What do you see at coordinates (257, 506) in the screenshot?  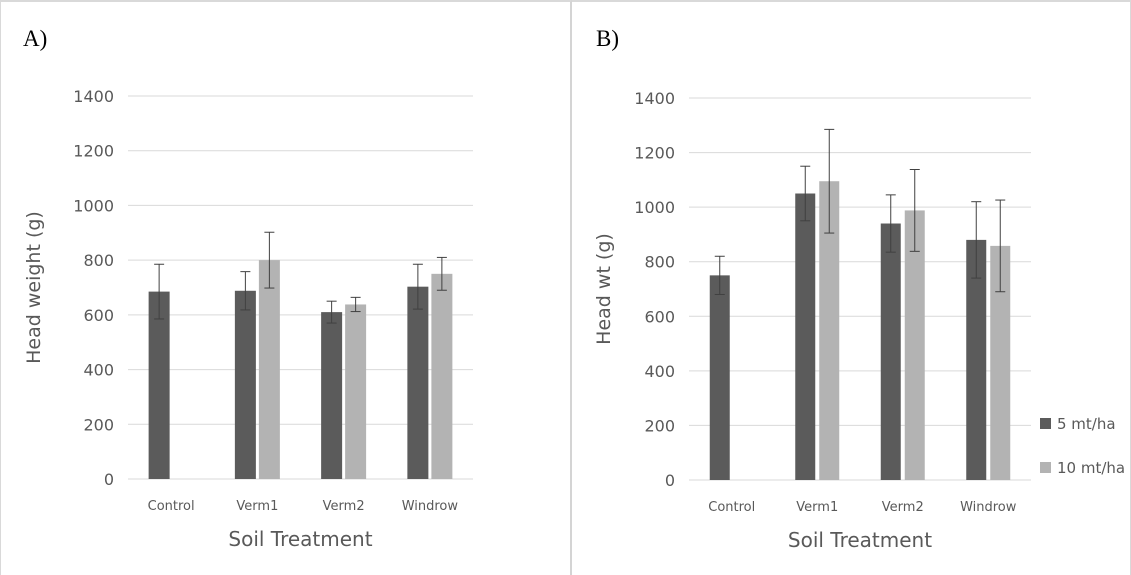 I see `chart-a-category-label: Verm1` at bounding box center [257, 506].